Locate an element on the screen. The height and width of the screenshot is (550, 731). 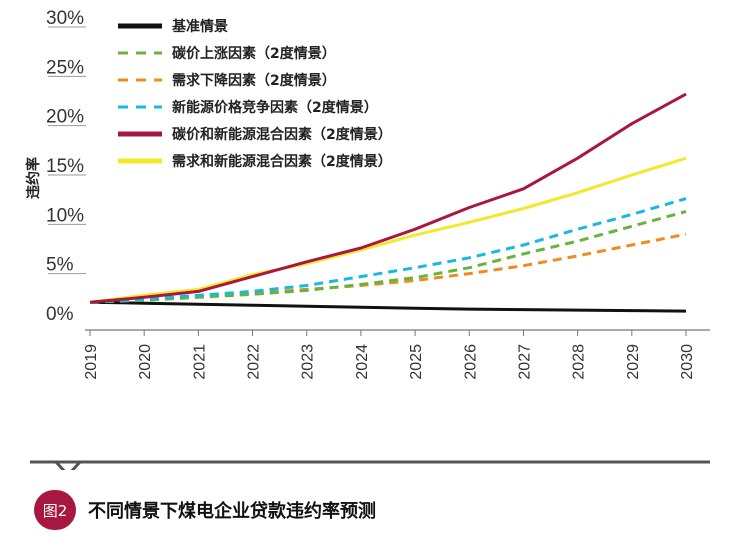
x-tick-label: 2022 is located at coordinates (254, 362).